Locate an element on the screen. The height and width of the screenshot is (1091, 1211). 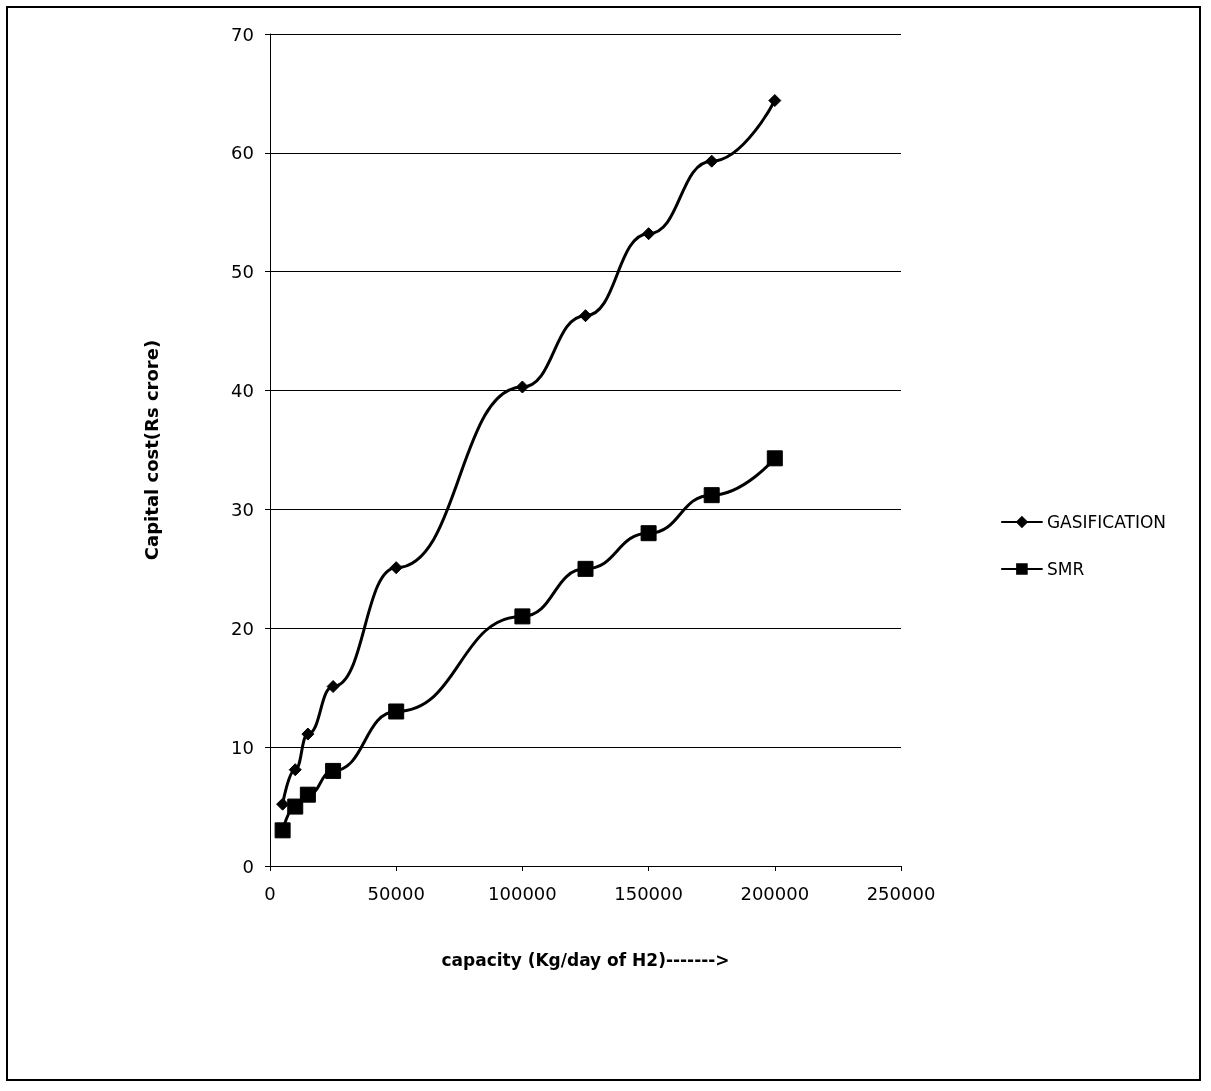
x-tick-label: 250000 is located at coordinates (901, 893).